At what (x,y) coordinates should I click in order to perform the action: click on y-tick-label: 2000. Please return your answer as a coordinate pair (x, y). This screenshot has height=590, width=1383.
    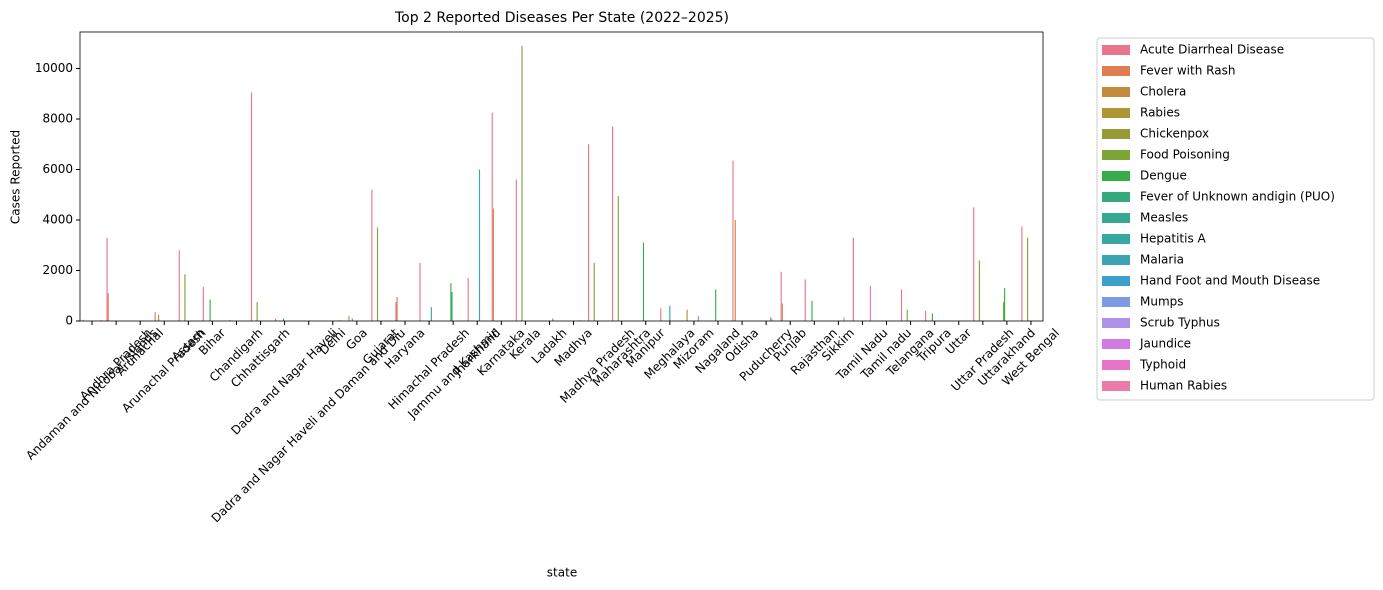
    Looking at the image, I should click on (57, 270).